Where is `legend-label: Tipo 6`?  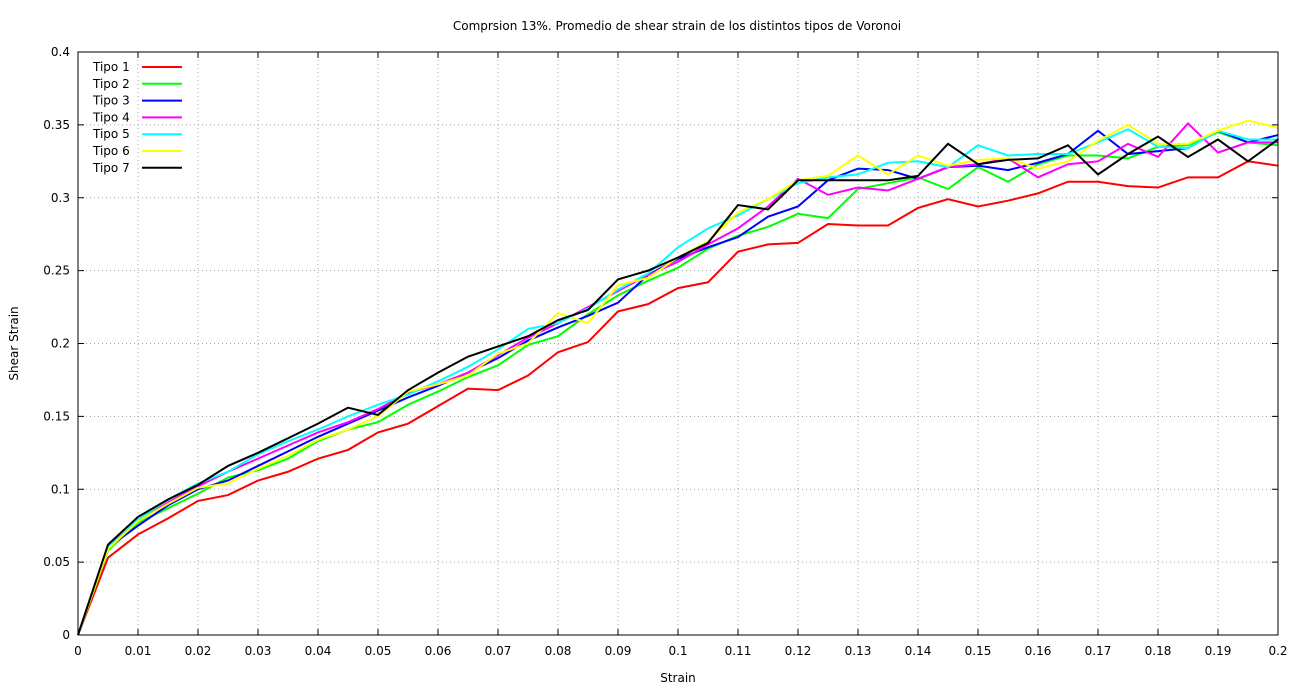
legend-label: Tipo 6 is located at coordinates (111, 151).